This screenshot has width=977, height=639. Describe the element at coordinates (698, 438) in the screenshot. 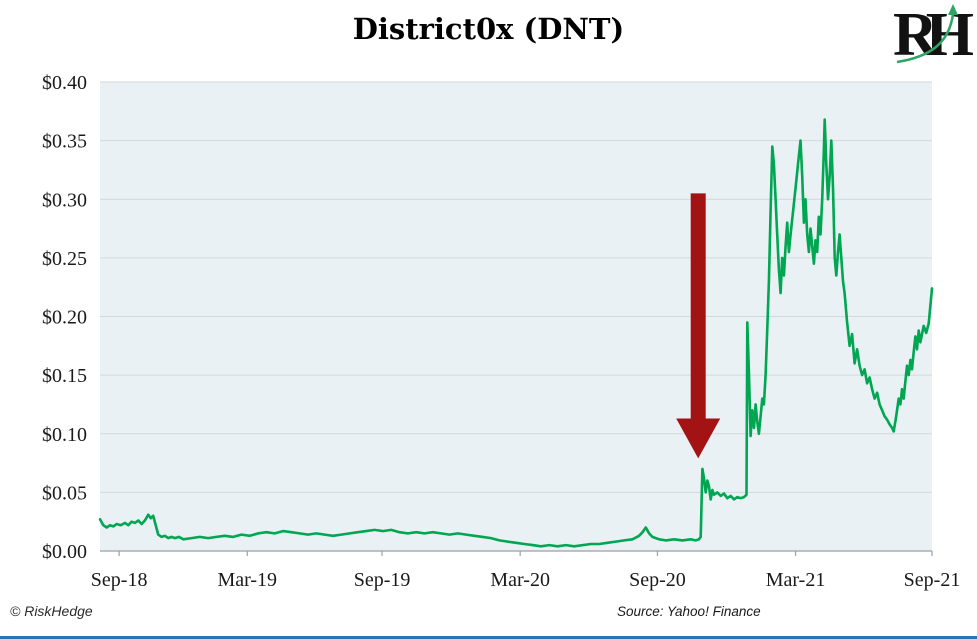

I see `down-arrow-head` at that location.